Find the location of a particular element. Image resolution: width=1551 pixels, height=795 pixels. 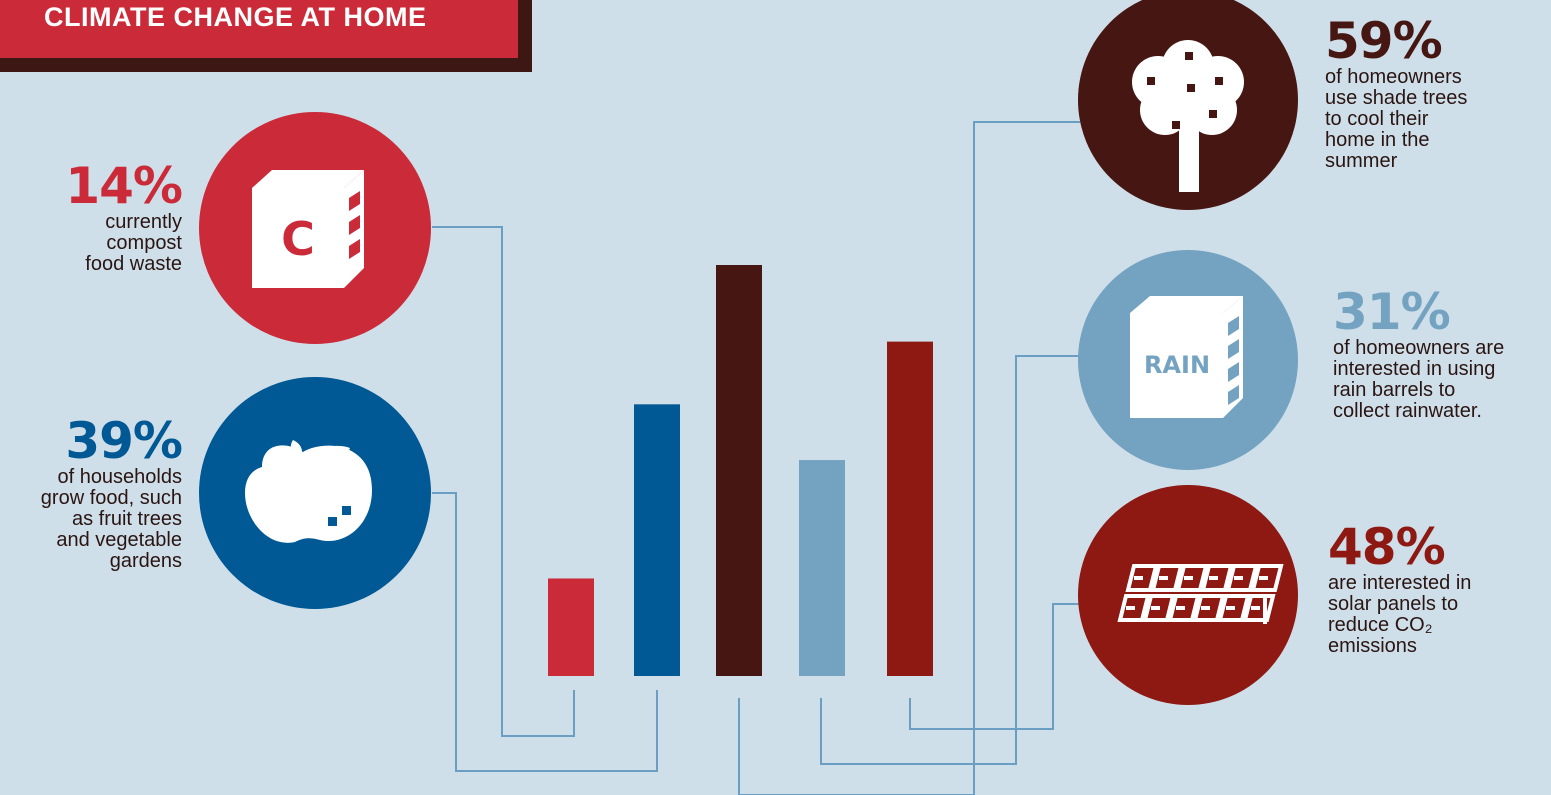

connector-grow-food is located at coordinates (545, 632).